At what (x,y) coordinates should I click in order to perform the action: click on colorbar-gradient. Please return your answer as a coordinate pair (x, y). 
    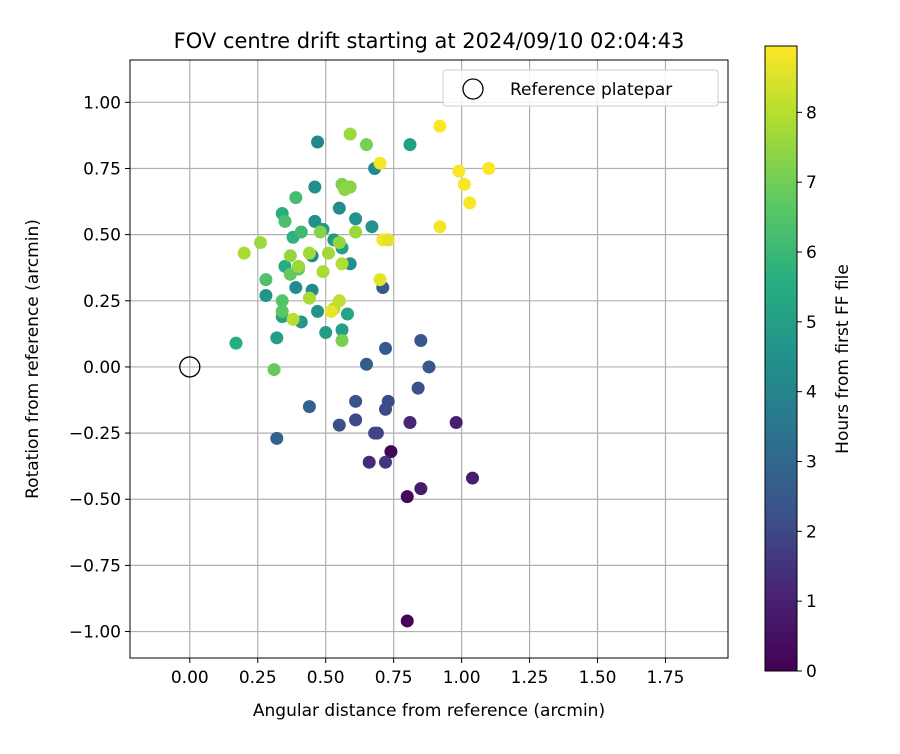
    Looking at the image, I should click on (781, 358).